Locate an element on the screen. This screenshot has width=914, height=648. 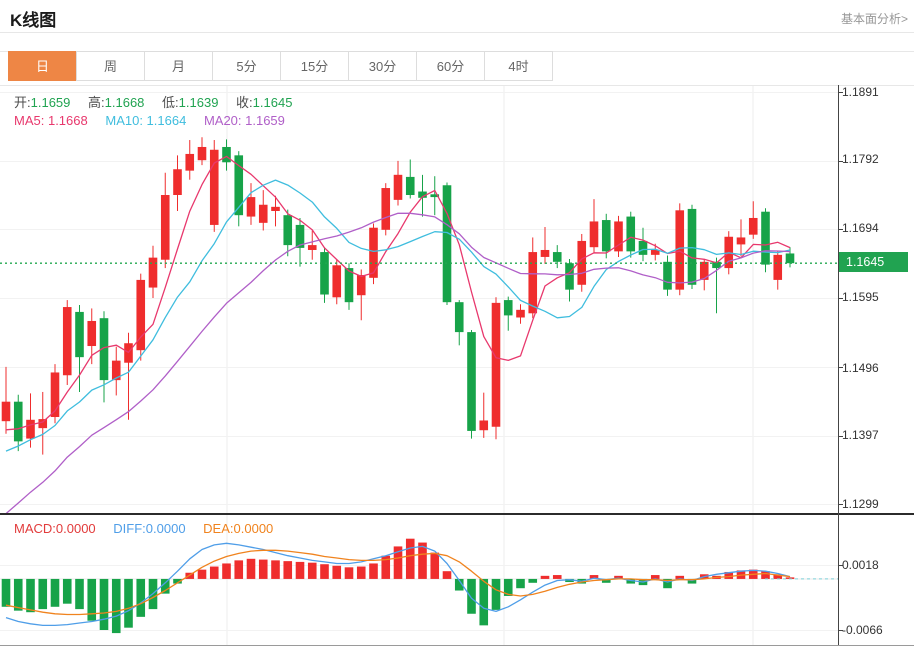
y-axis-label: 1.1891 is located at coordinates (860, 92).